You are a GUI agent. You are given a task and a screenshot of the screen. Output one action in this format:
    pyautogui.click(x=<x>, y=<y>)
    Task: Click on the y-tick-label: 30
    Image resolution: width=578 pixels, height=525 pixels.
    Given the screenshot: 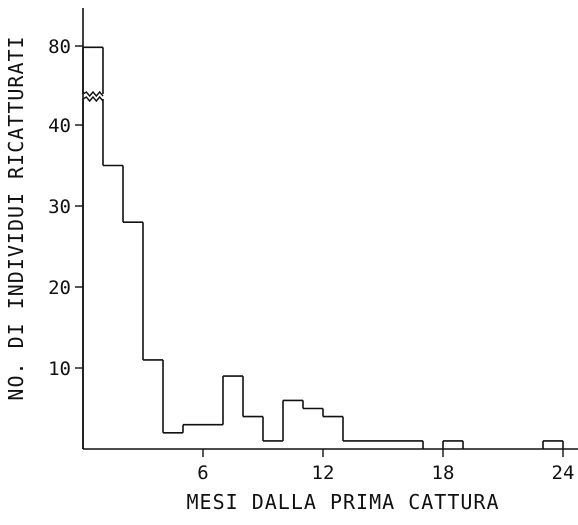 What is the action you would take?
    pyautogui.click(x=59, y=207)
    